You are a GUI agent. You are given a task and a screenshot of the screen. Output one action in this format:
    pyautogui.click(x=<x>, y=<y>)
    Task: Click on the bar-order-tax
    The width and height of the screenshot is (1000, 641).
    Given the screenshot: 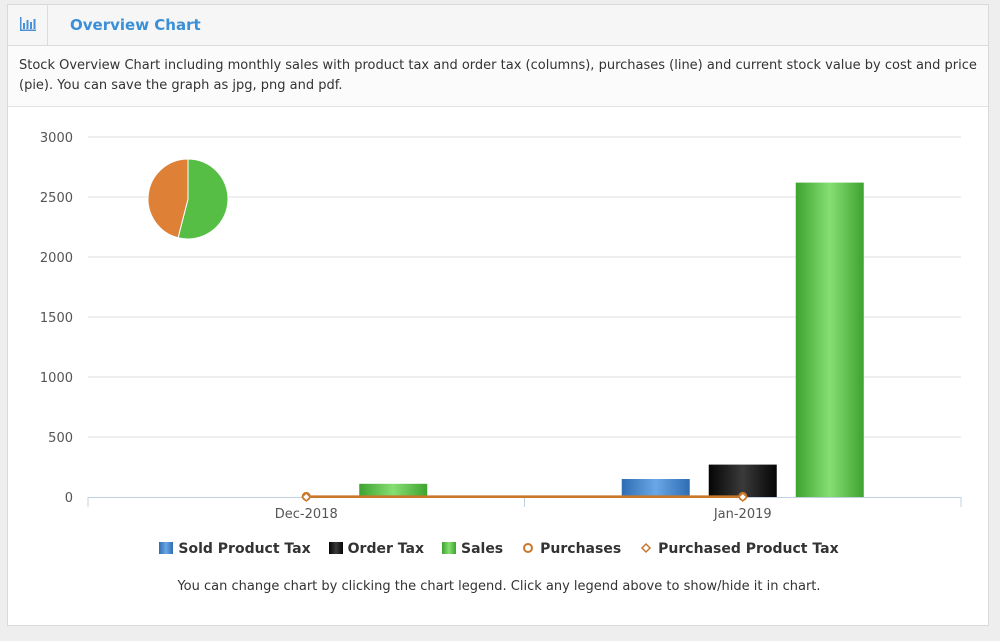 What is the action you would take?
    pyautogui.click(x=742, y=480)
    